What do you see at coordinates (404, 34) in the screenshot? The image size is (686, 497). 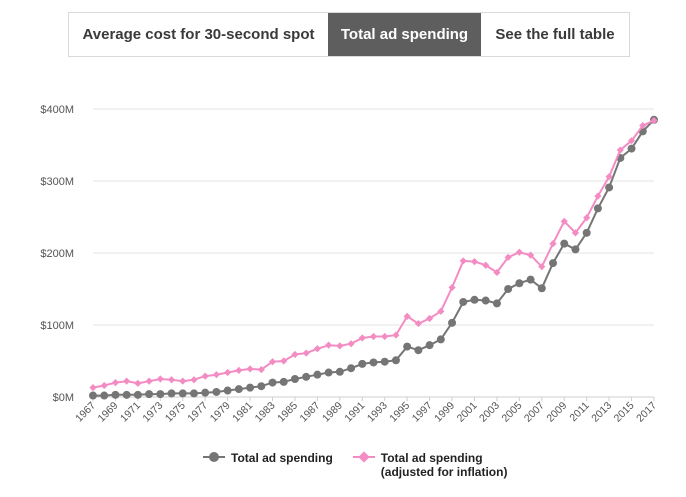 I see `tab-total-ad-spending: Total ad spending` at bounding box center [404, 34].